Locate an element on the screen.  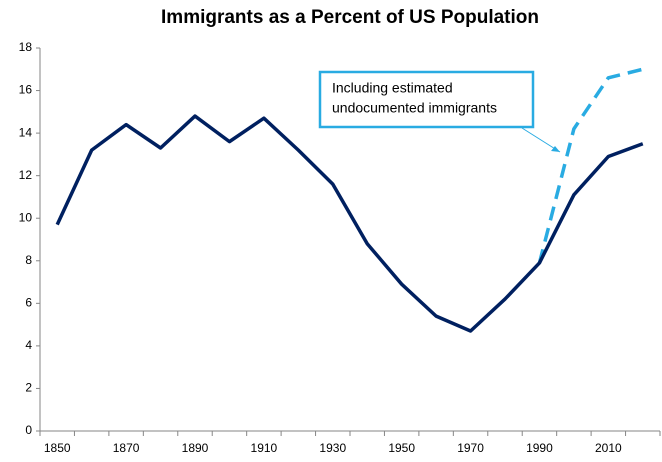
chart-title: Immigrants as a Percent of US Population is located at coordinates (350, 17).